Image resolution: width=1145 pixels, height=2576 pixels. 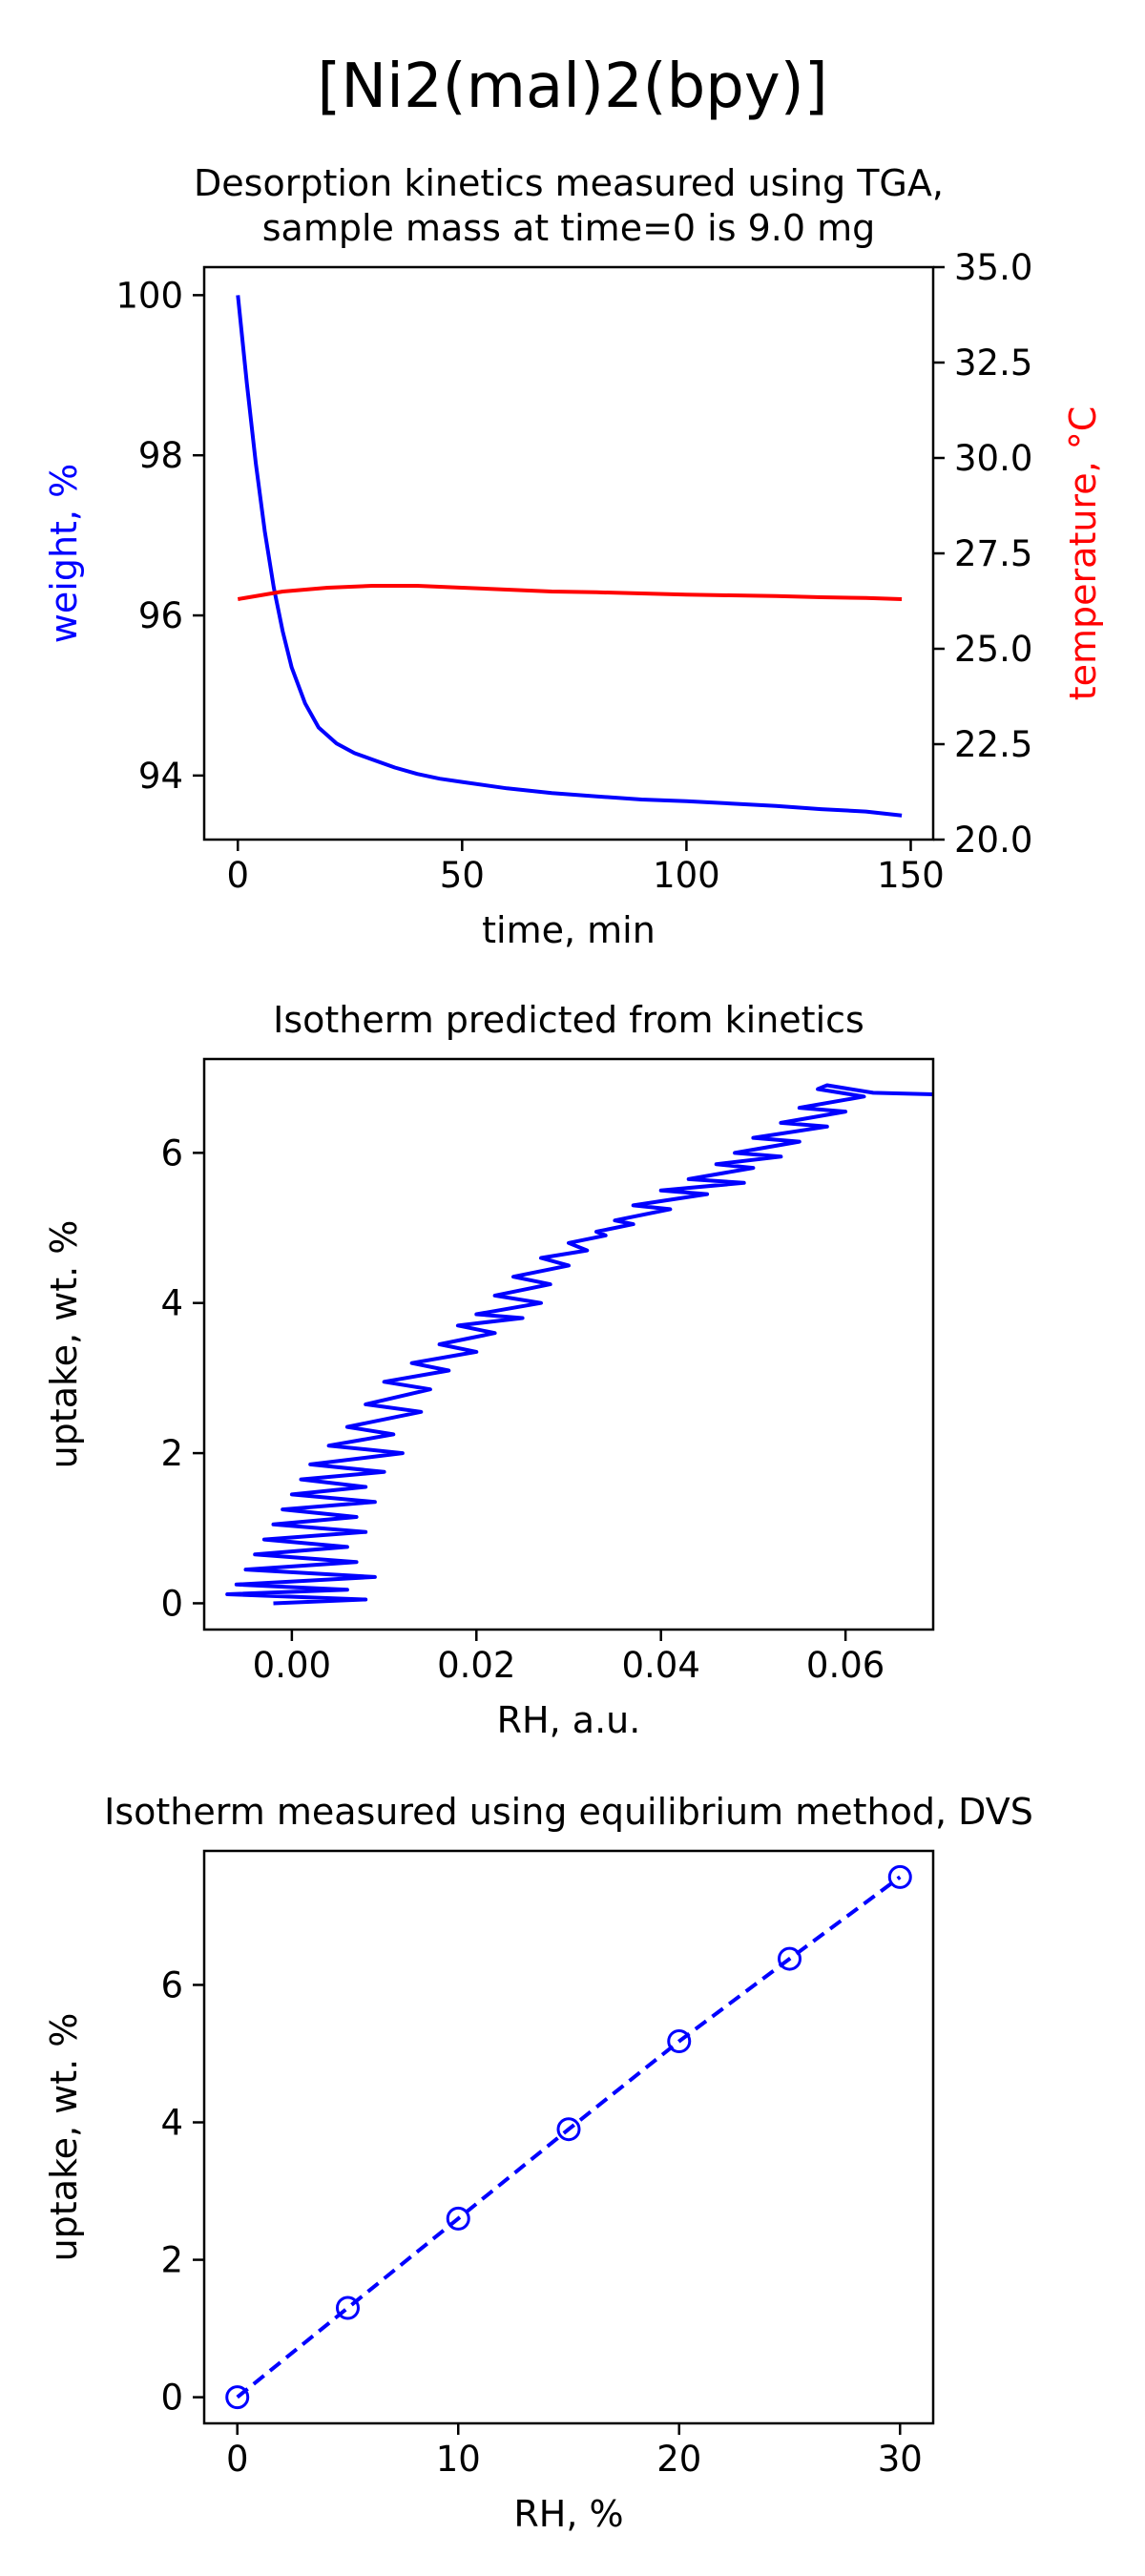 What do you see at coordinates (993, 267) in the screenshot?
I see `y-right-tick-label: 35.0` at bounding box center [993, 267].